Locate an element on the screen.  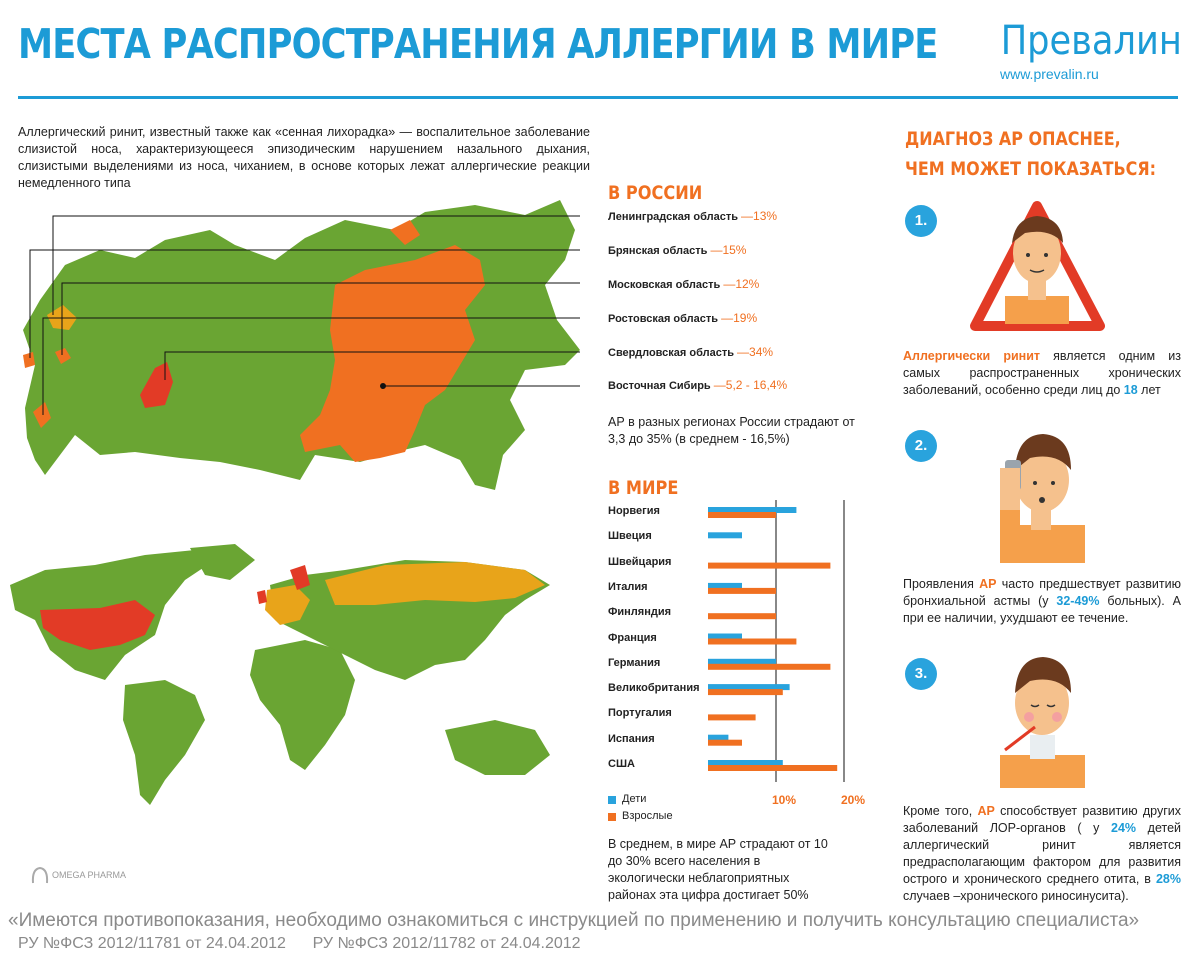
region-row: Свердловская область —34% is located at coordinates (690, 352).